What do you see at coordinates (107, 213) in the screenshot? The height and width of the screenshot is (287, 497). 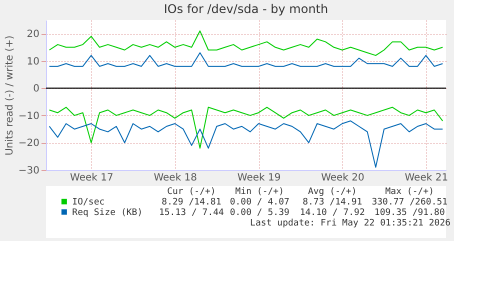 I see `legend-label: Req Size (KB)` at bounding box center [107, 213].